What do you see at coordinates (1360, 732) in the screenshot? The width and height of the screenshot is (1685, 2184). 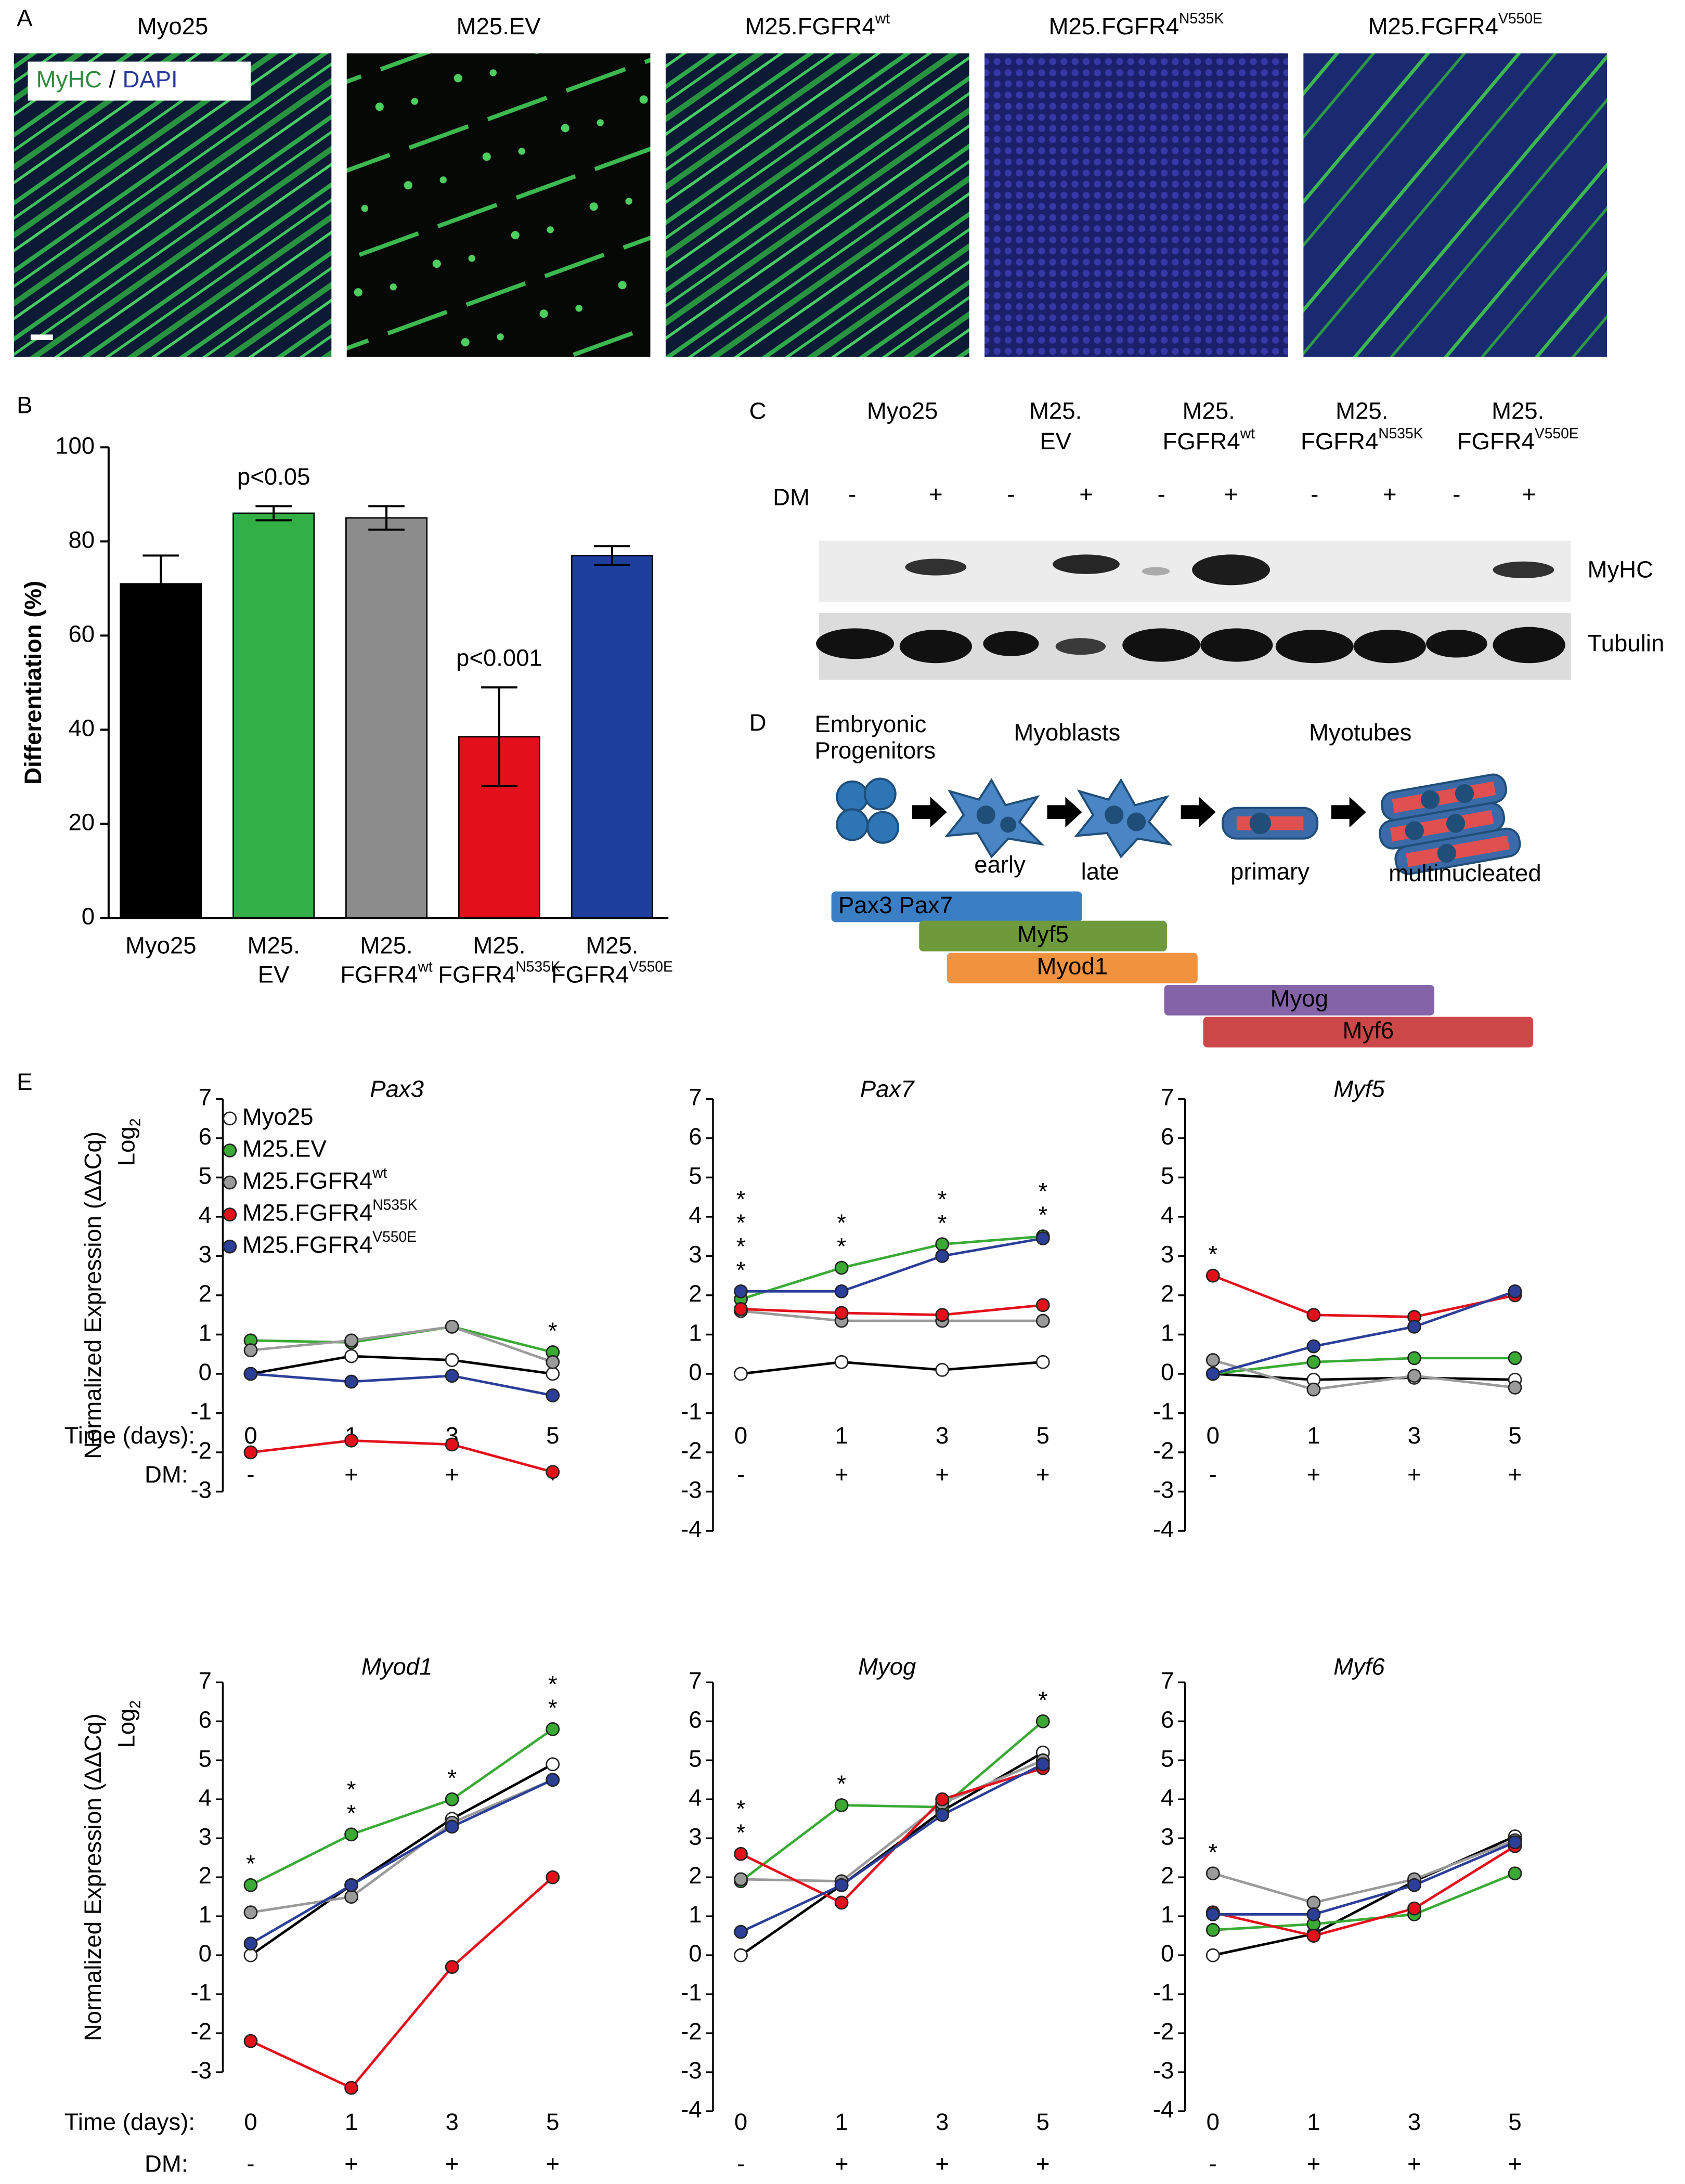 I see `stage-label: Myotubes` at bounding box center [1360, 732].